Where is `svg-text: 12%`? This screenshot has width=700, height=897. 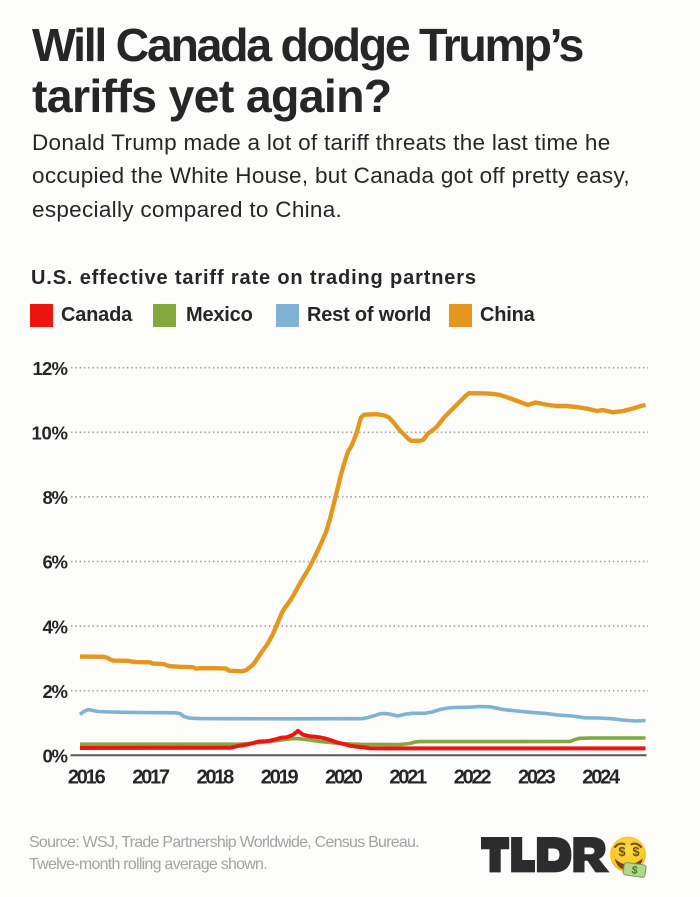
svg-text: 12% is located at coordinates (51, 368).